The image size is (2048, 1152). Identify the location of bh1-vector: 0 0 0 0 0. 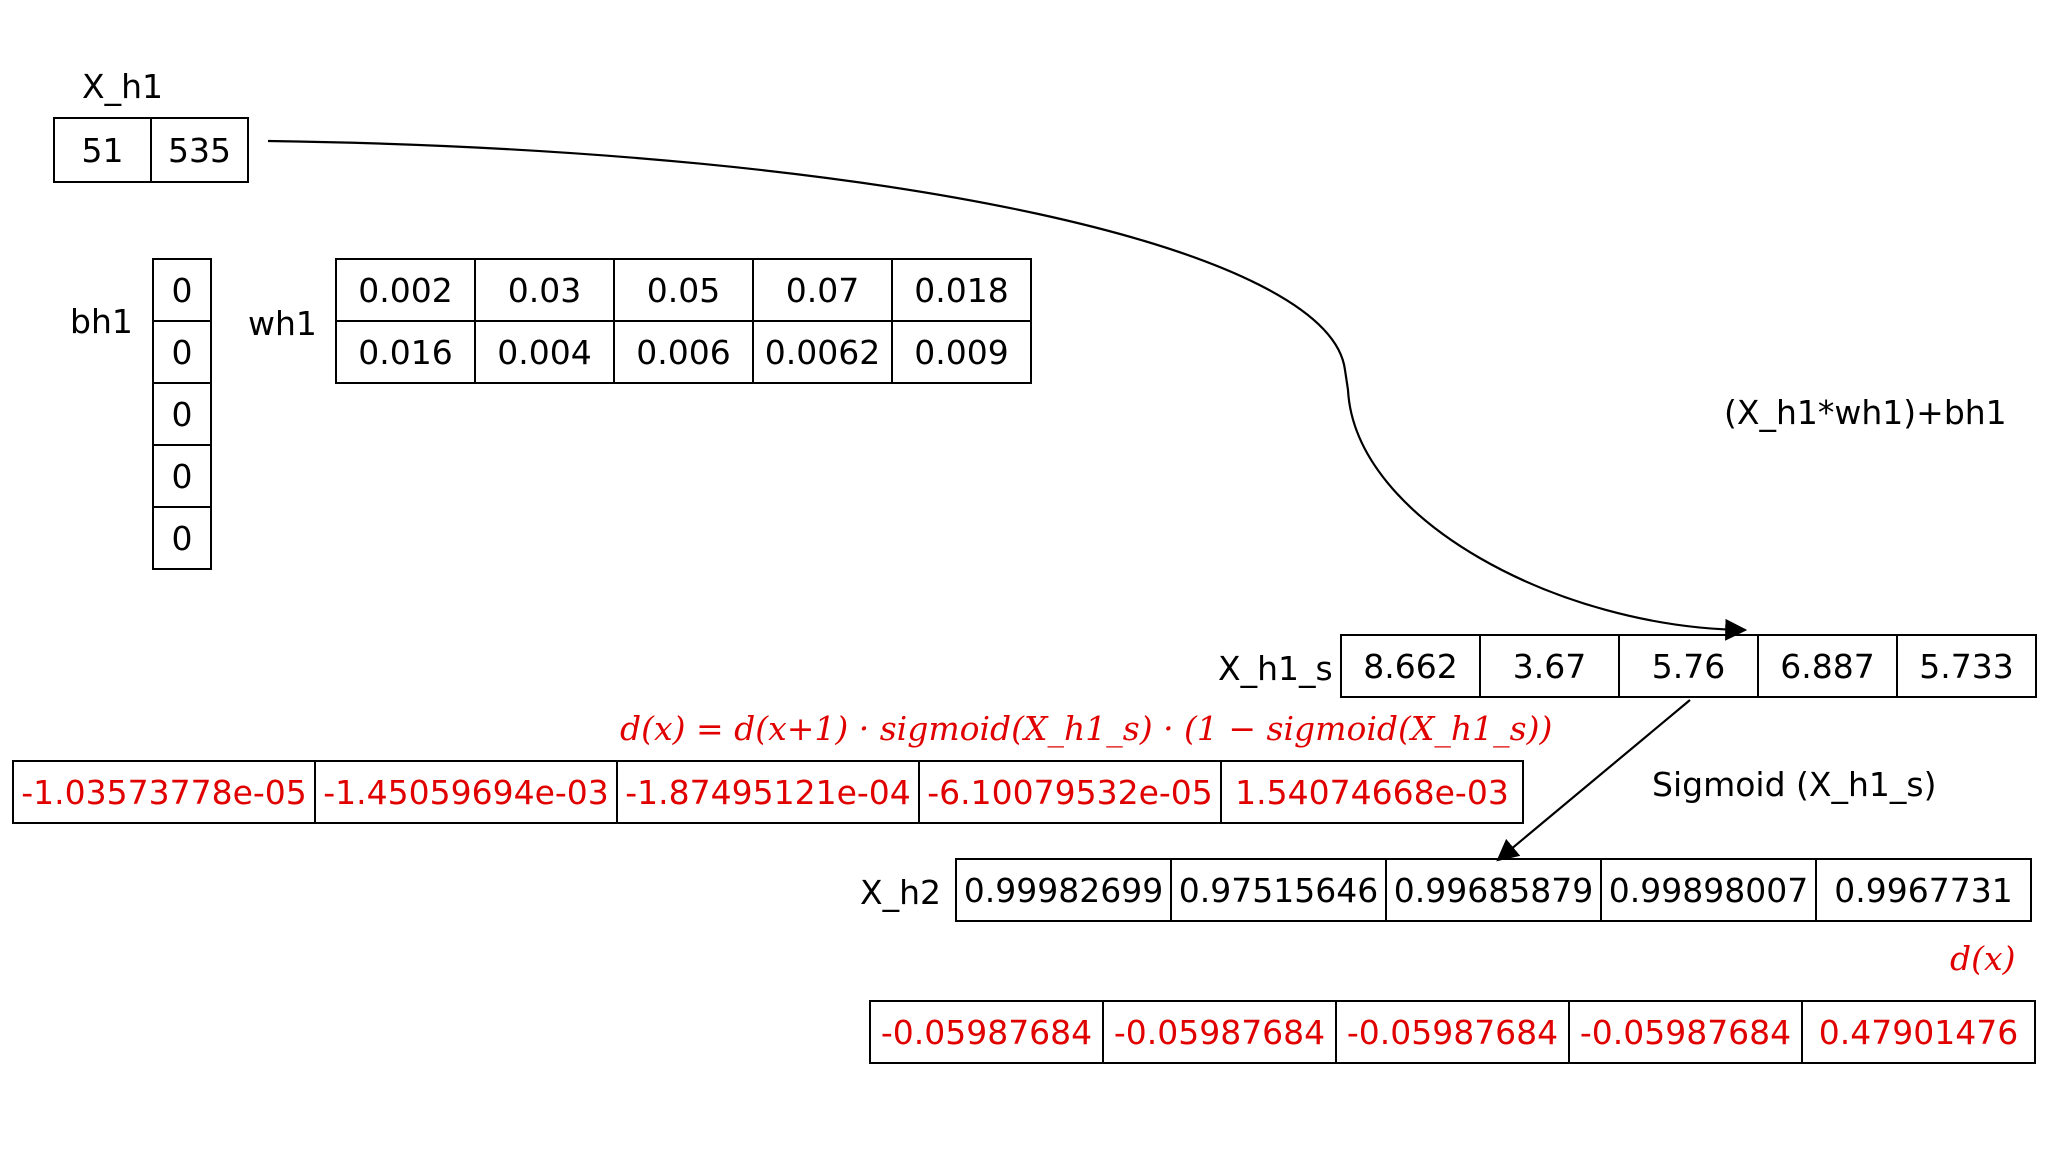
(182, 414).